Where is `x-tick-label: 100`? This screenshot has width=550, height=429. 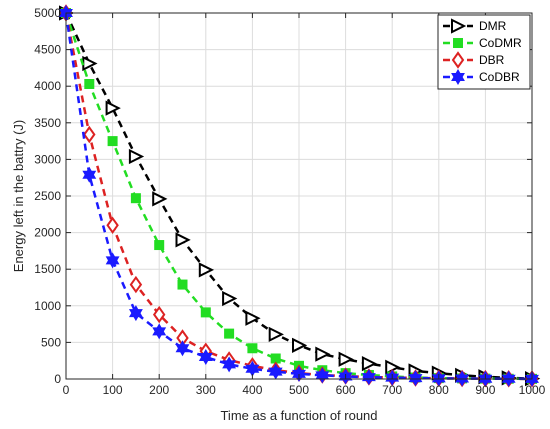 x-tick-label: 100 is located at coordinates (113, 390).